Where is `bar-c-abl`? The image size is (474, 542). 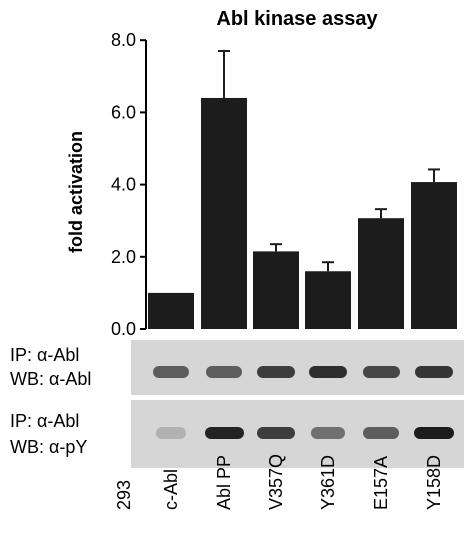
bar-c-abl is located at coordinates (171, 310).